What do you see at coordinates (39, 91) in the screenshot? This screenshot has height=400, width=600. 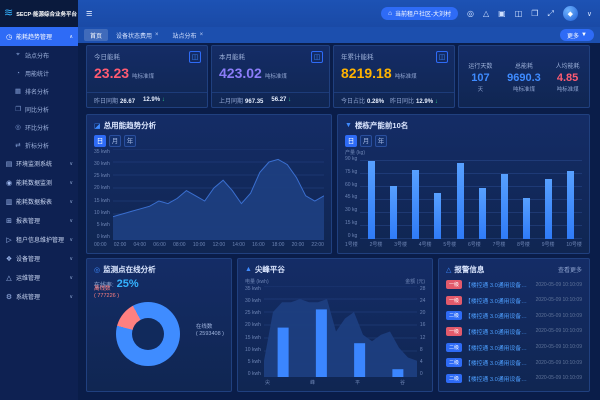 I see `sidebar-sub-item: ▦ 排名分析` at bounding box center [39, 91].